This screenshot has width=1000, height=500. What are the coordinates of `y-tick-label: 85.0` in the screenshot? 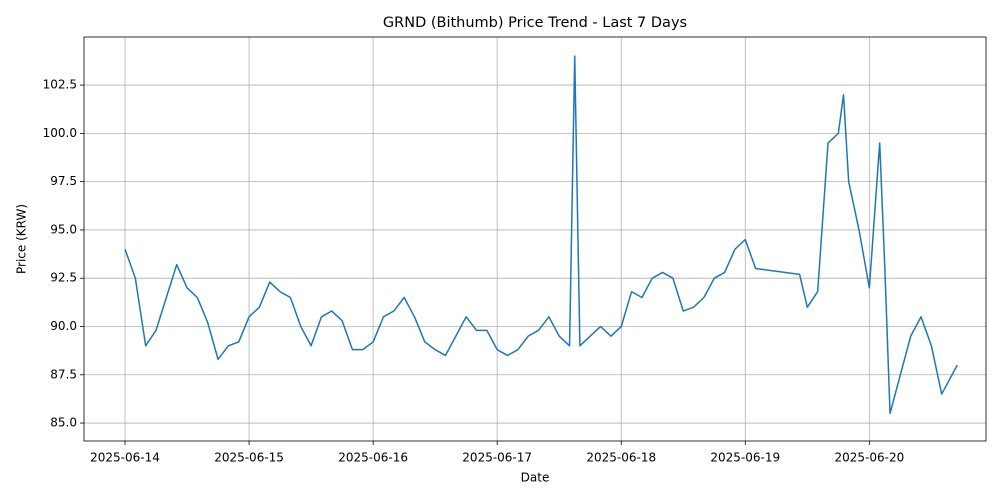 It's located at (63, 423).